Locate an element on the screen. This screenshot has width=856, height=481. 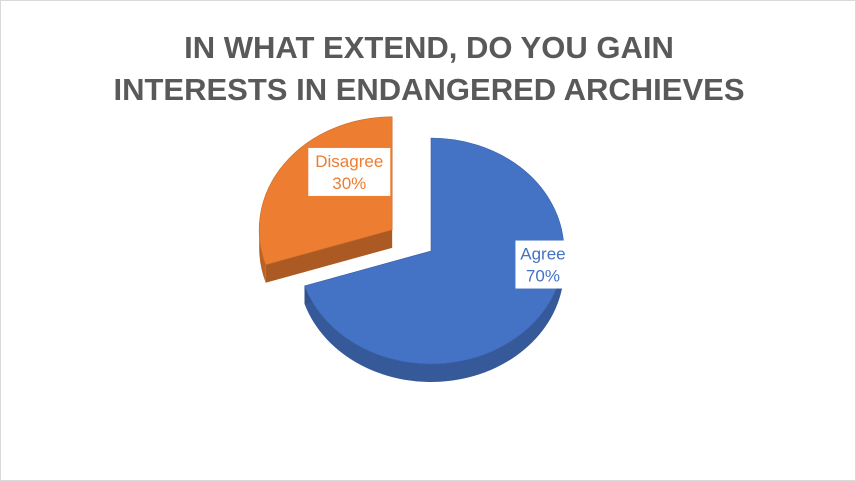
data-label-category: Agree is located at coordinates (542, 254).